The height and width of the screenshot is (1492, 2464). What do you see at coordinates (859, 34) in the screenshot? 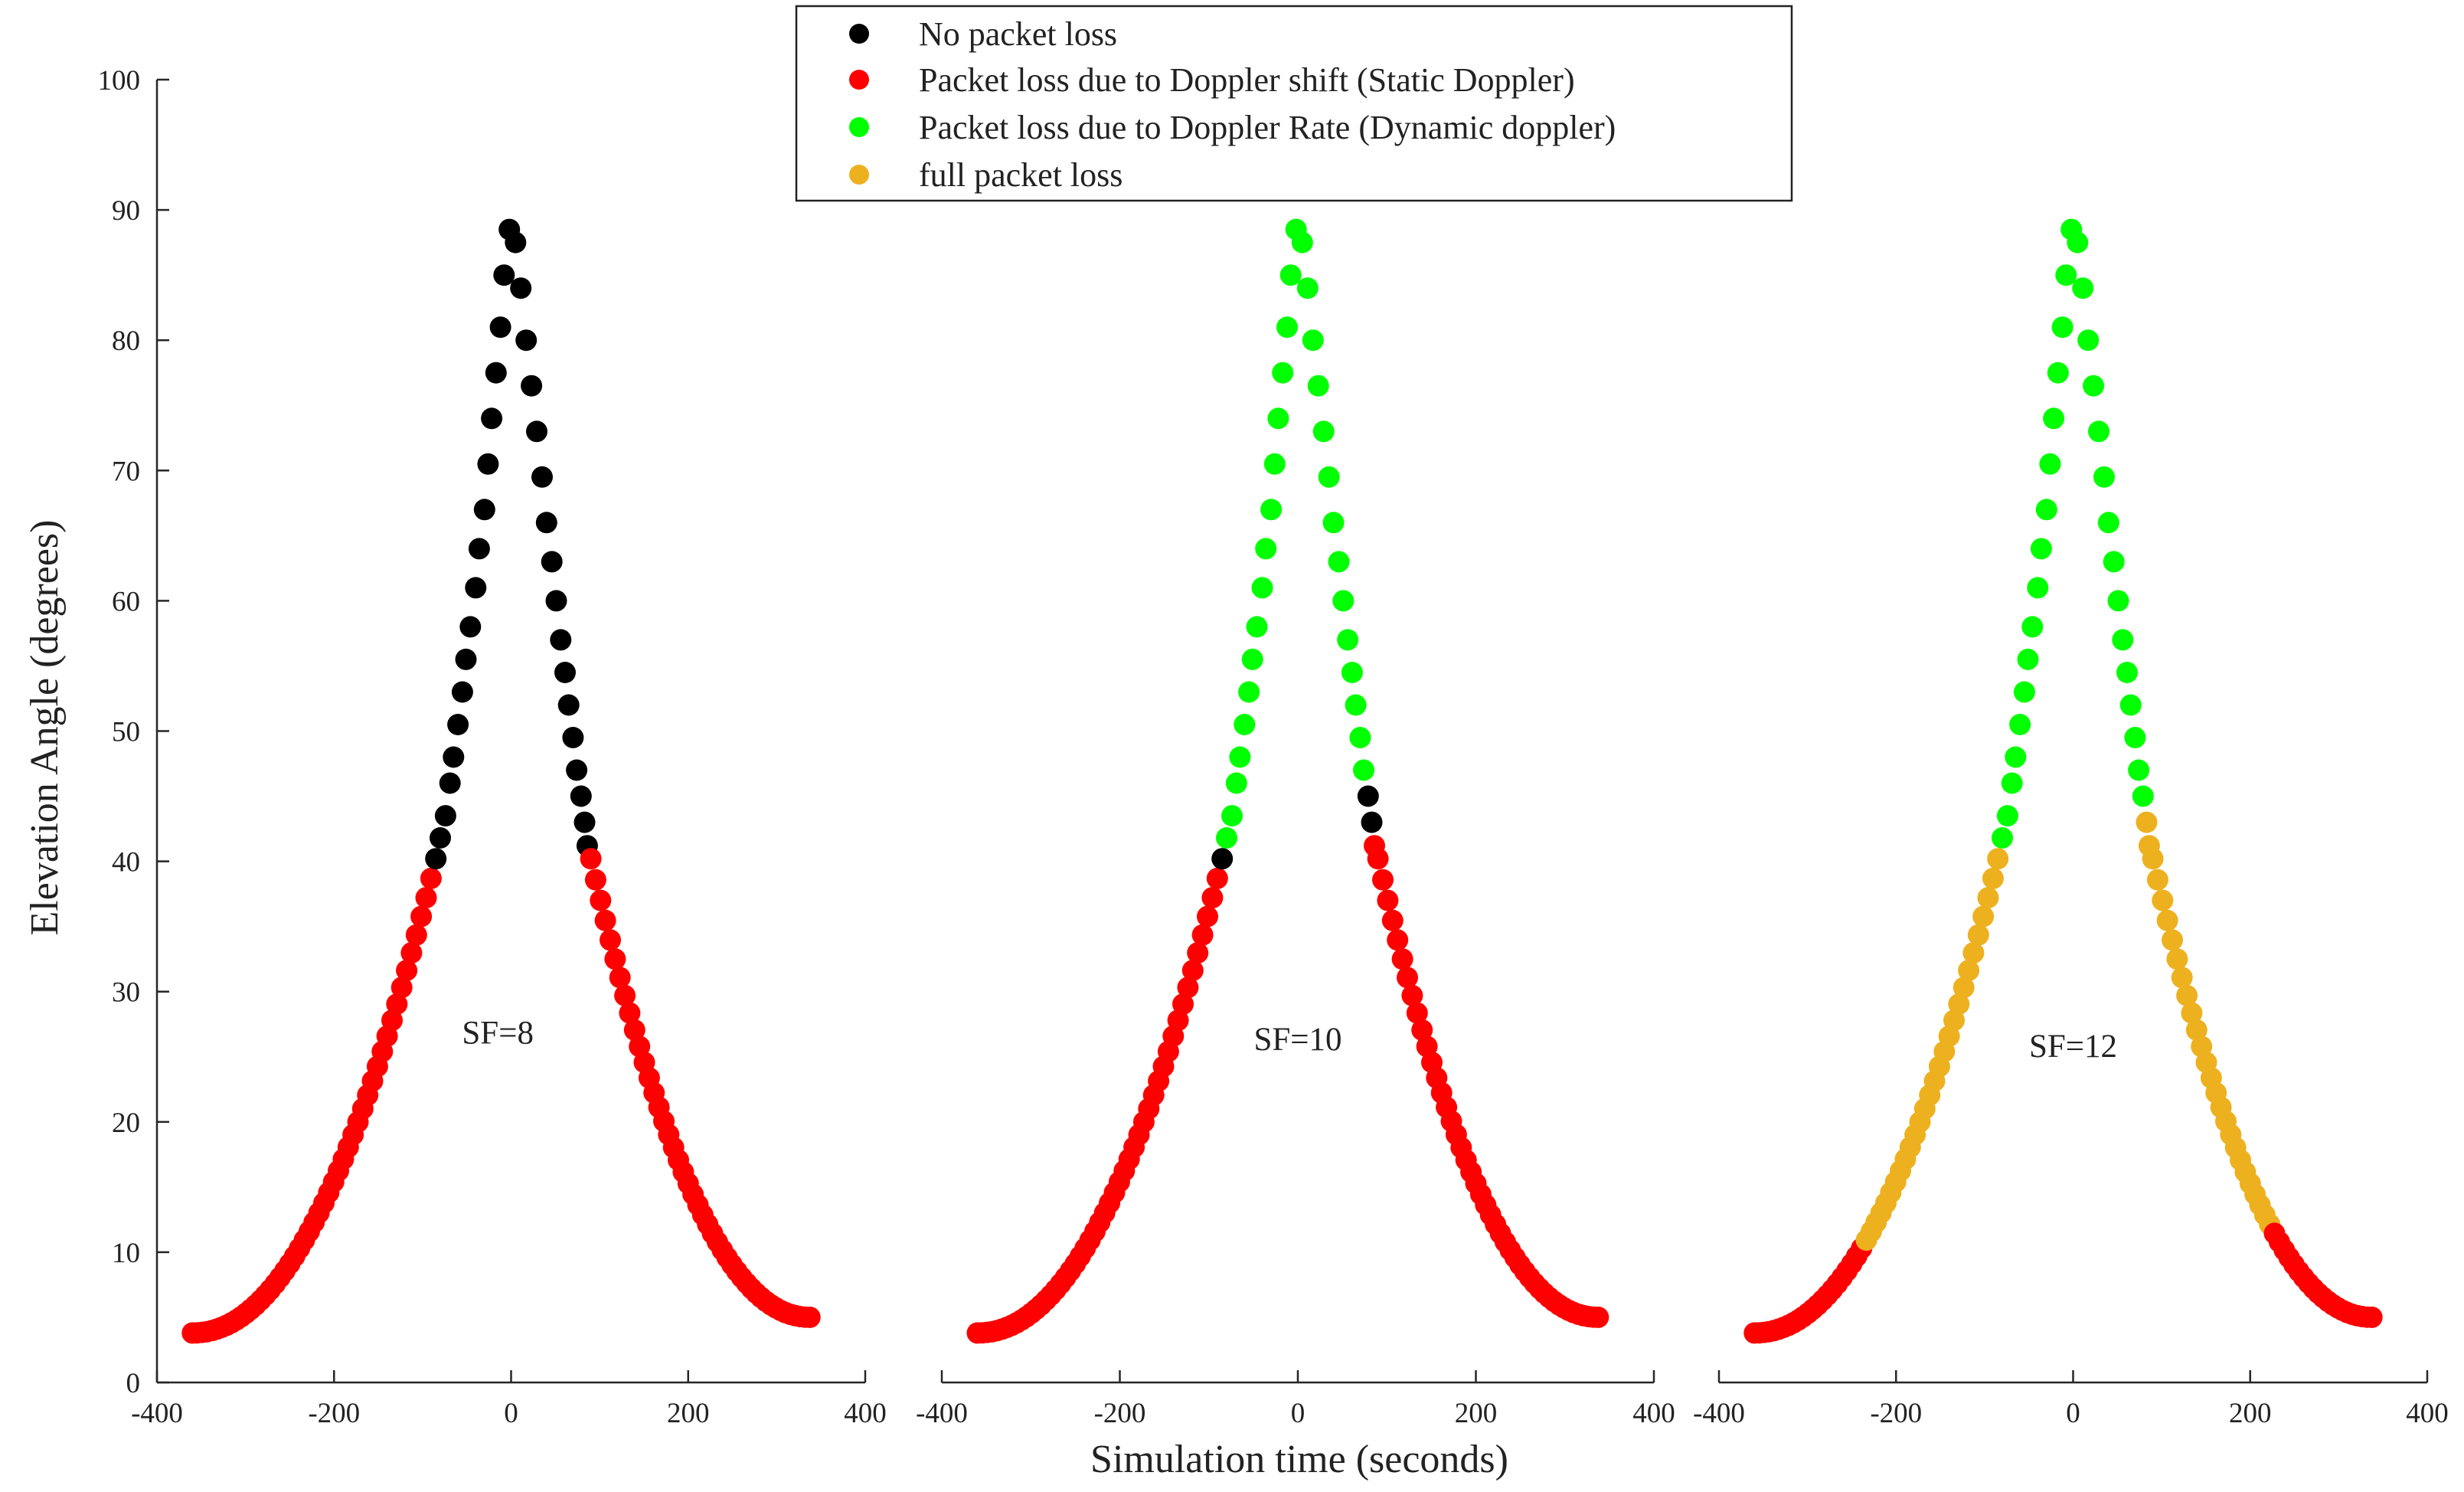
I see `legend-marker-no-loss` at bounding box center [859, 34].